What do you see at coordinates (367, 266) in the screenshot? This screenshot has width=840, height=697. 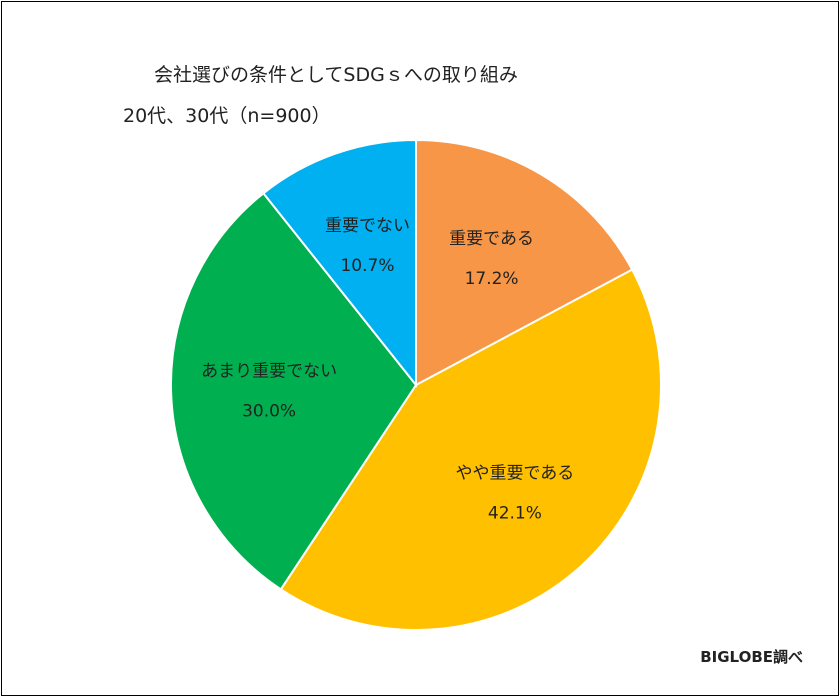 I see `slice-value-label: 10.7%` at bounding box center [367, 266].